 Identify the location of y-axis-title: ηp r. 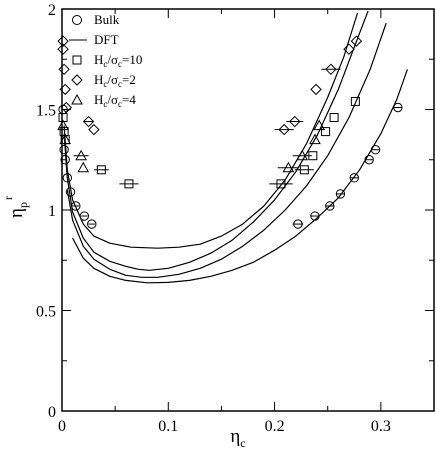
(15, 207).